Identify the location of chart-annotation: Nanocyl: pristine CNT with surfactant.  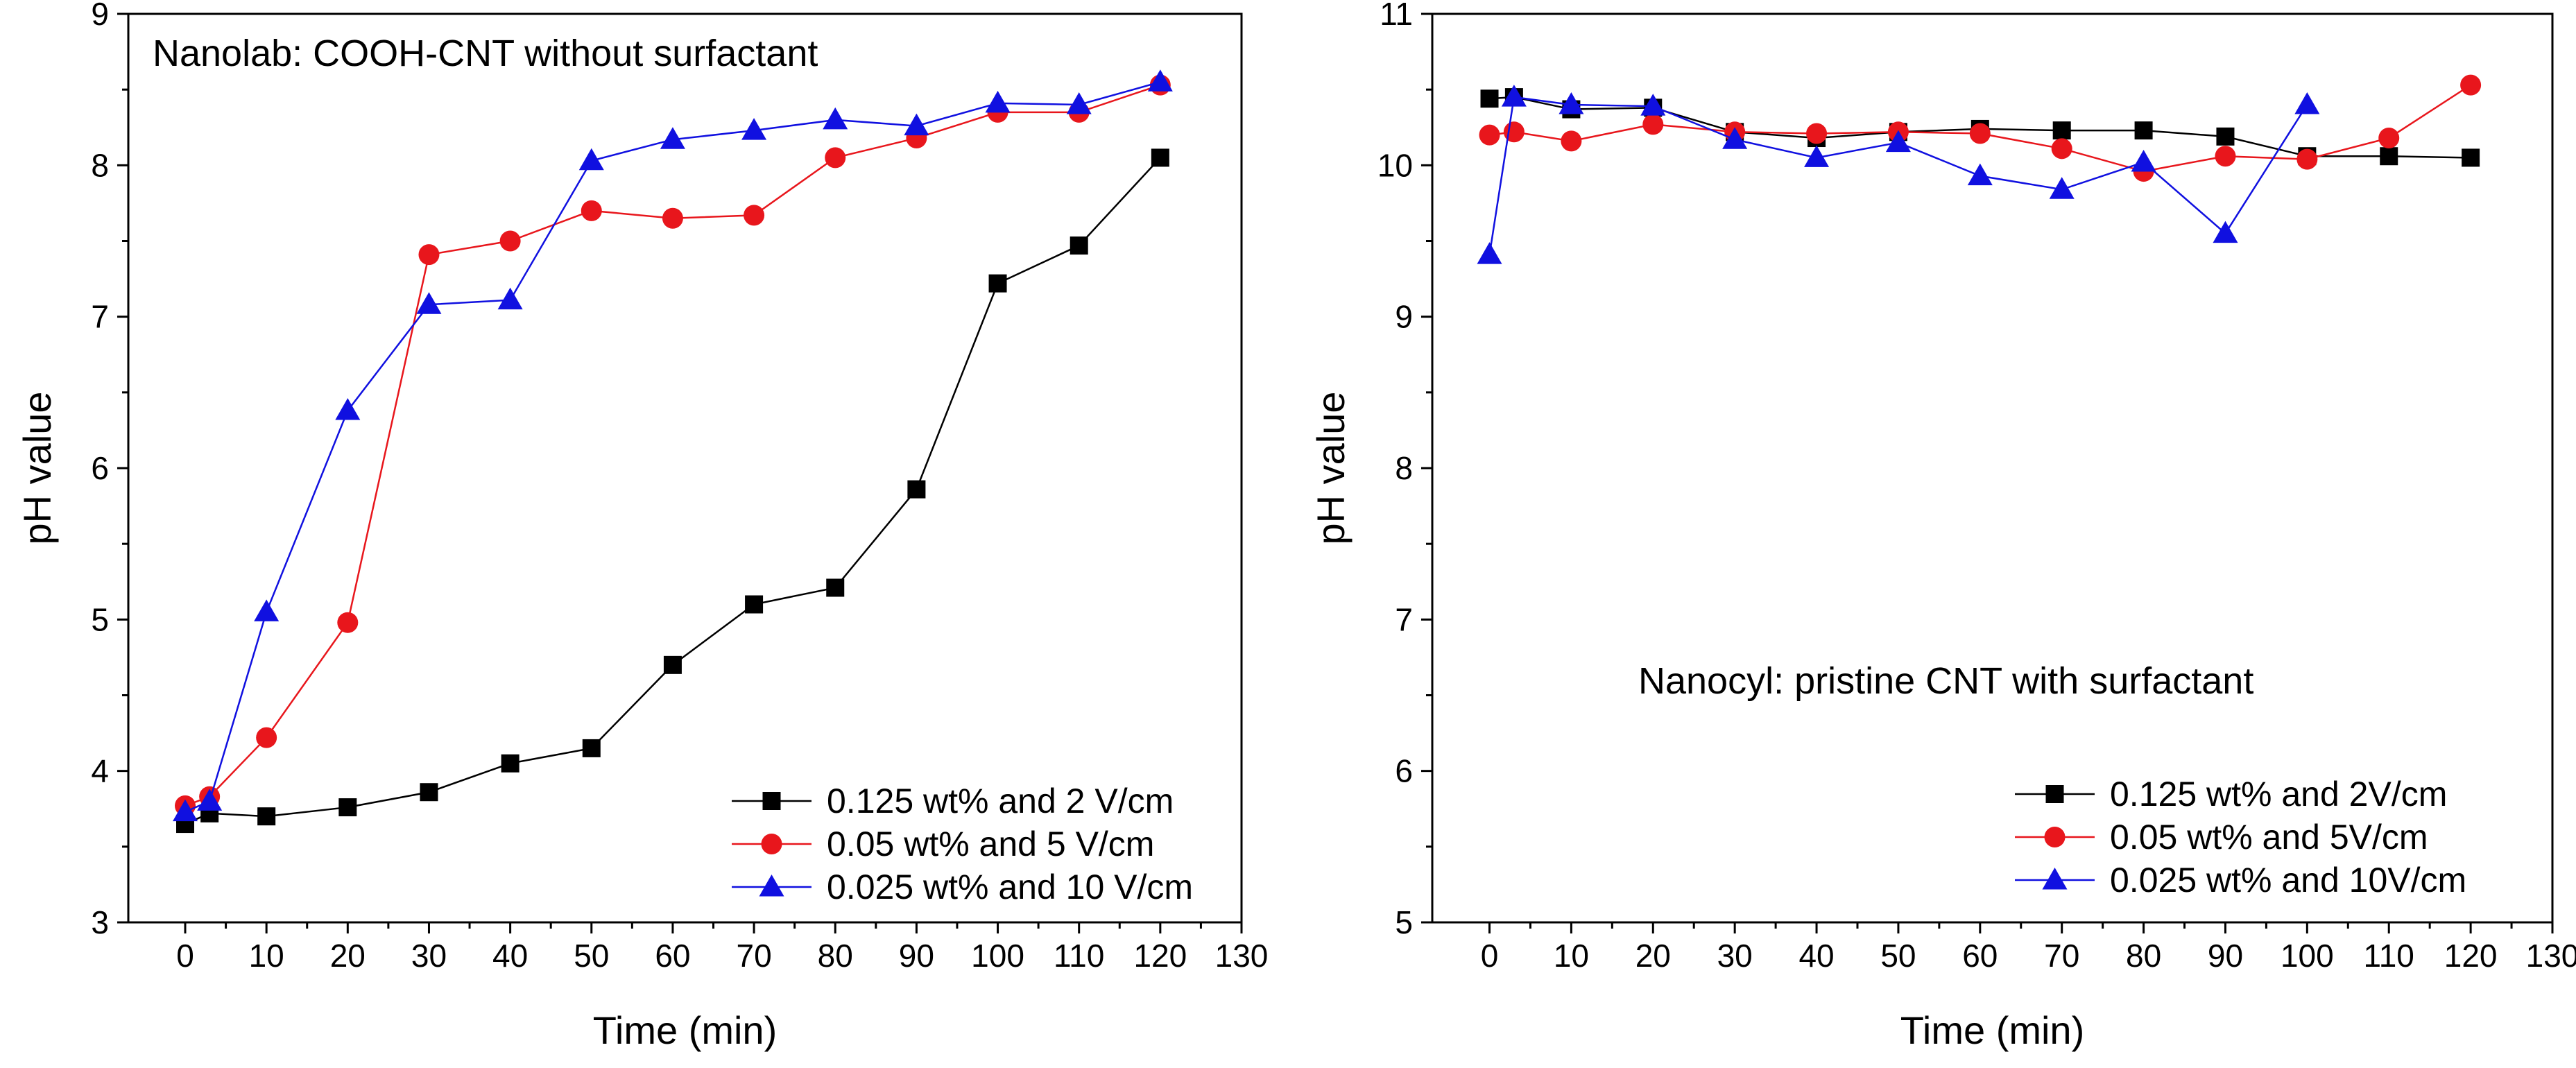
(1945, 681).